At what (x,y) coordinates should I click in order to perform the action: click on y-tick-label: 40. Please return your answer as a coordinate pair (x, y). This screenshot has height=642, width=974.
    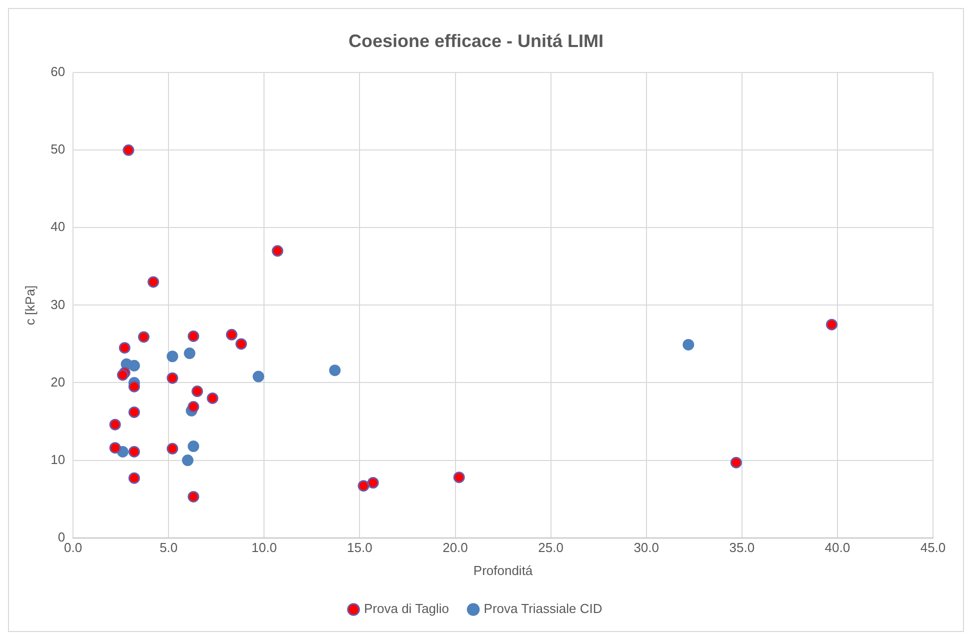
    Looking at the image, I should click on (58, 226).